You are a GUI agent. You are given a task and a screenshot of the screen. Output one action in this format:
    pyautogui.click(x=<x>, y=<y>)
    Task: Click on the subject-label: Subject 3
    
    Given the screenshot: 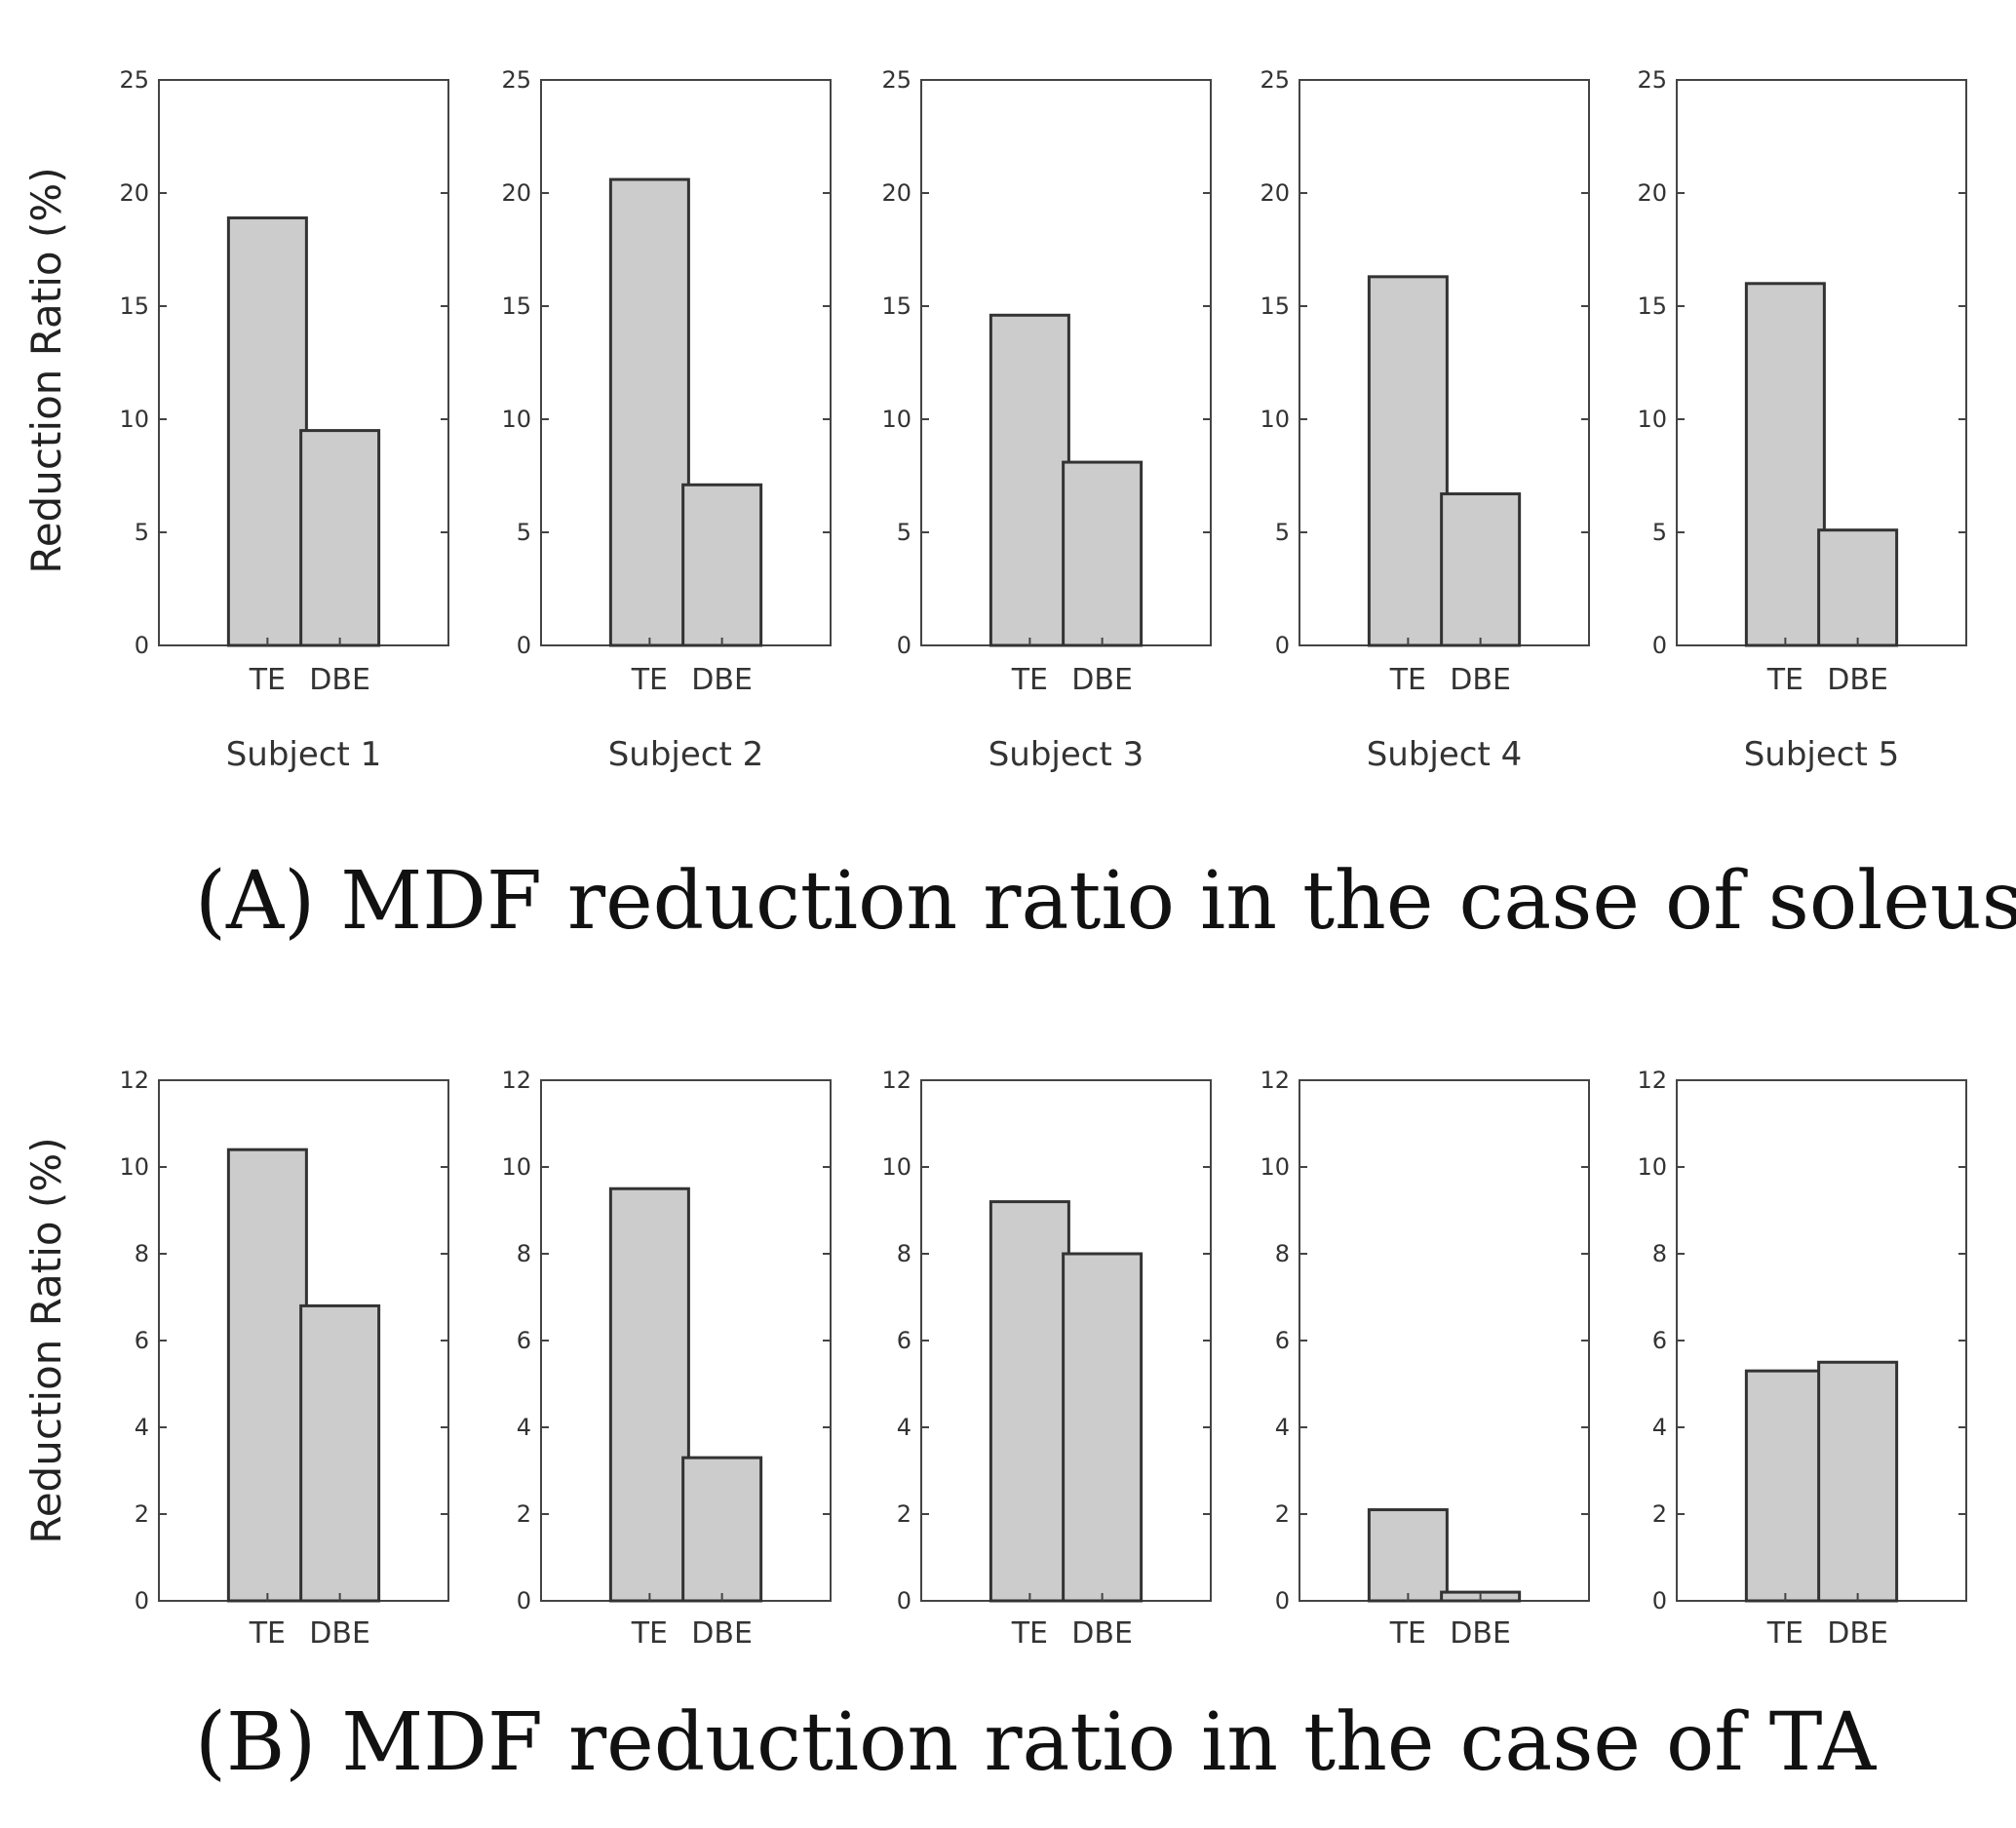 What is the action you would take?
    pyautogui.click(x=1066, y=755)
    